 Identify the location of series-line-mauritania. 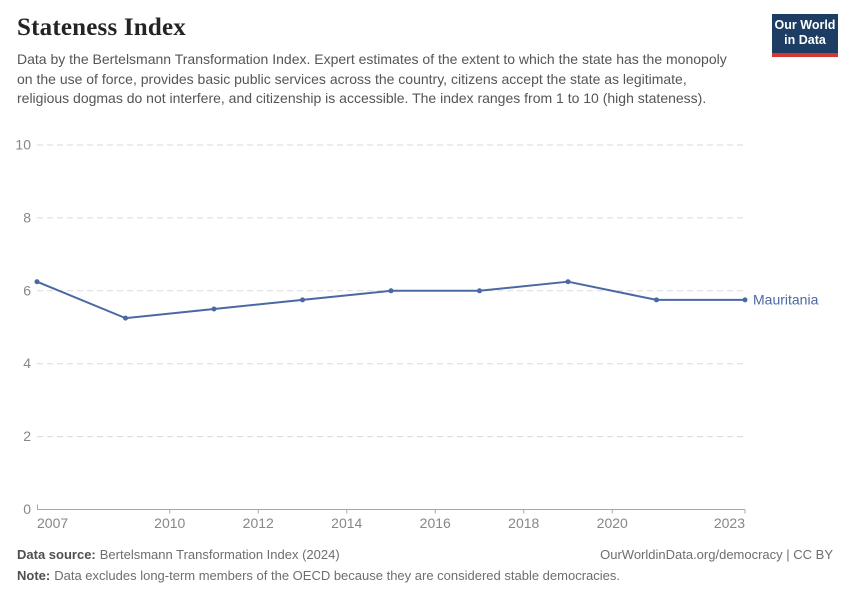
(391, 300).